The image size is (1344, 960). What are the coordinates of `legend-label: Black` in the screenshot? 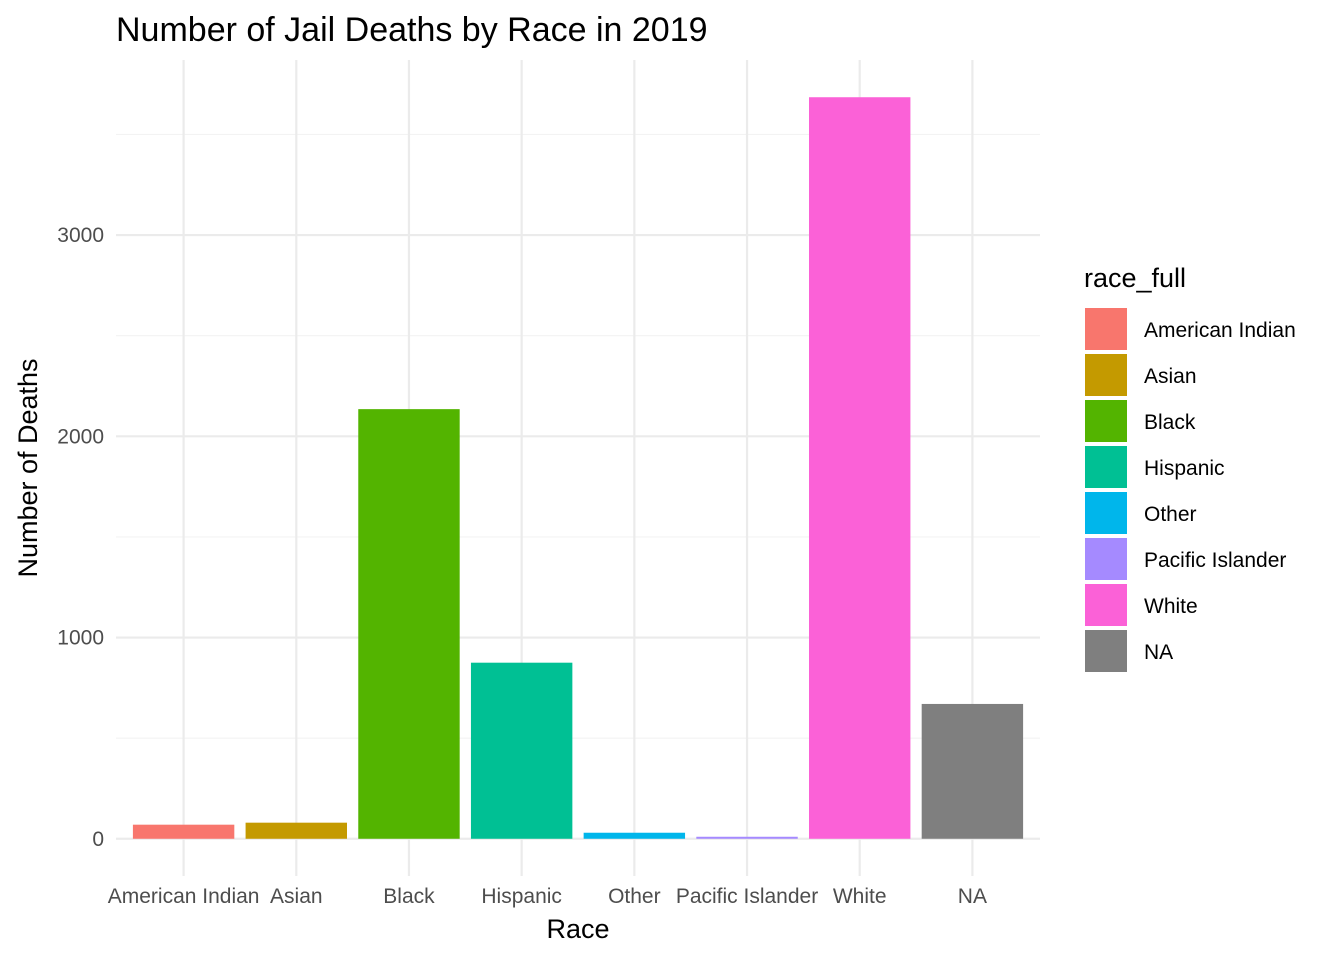 It's located at (1170, 422).